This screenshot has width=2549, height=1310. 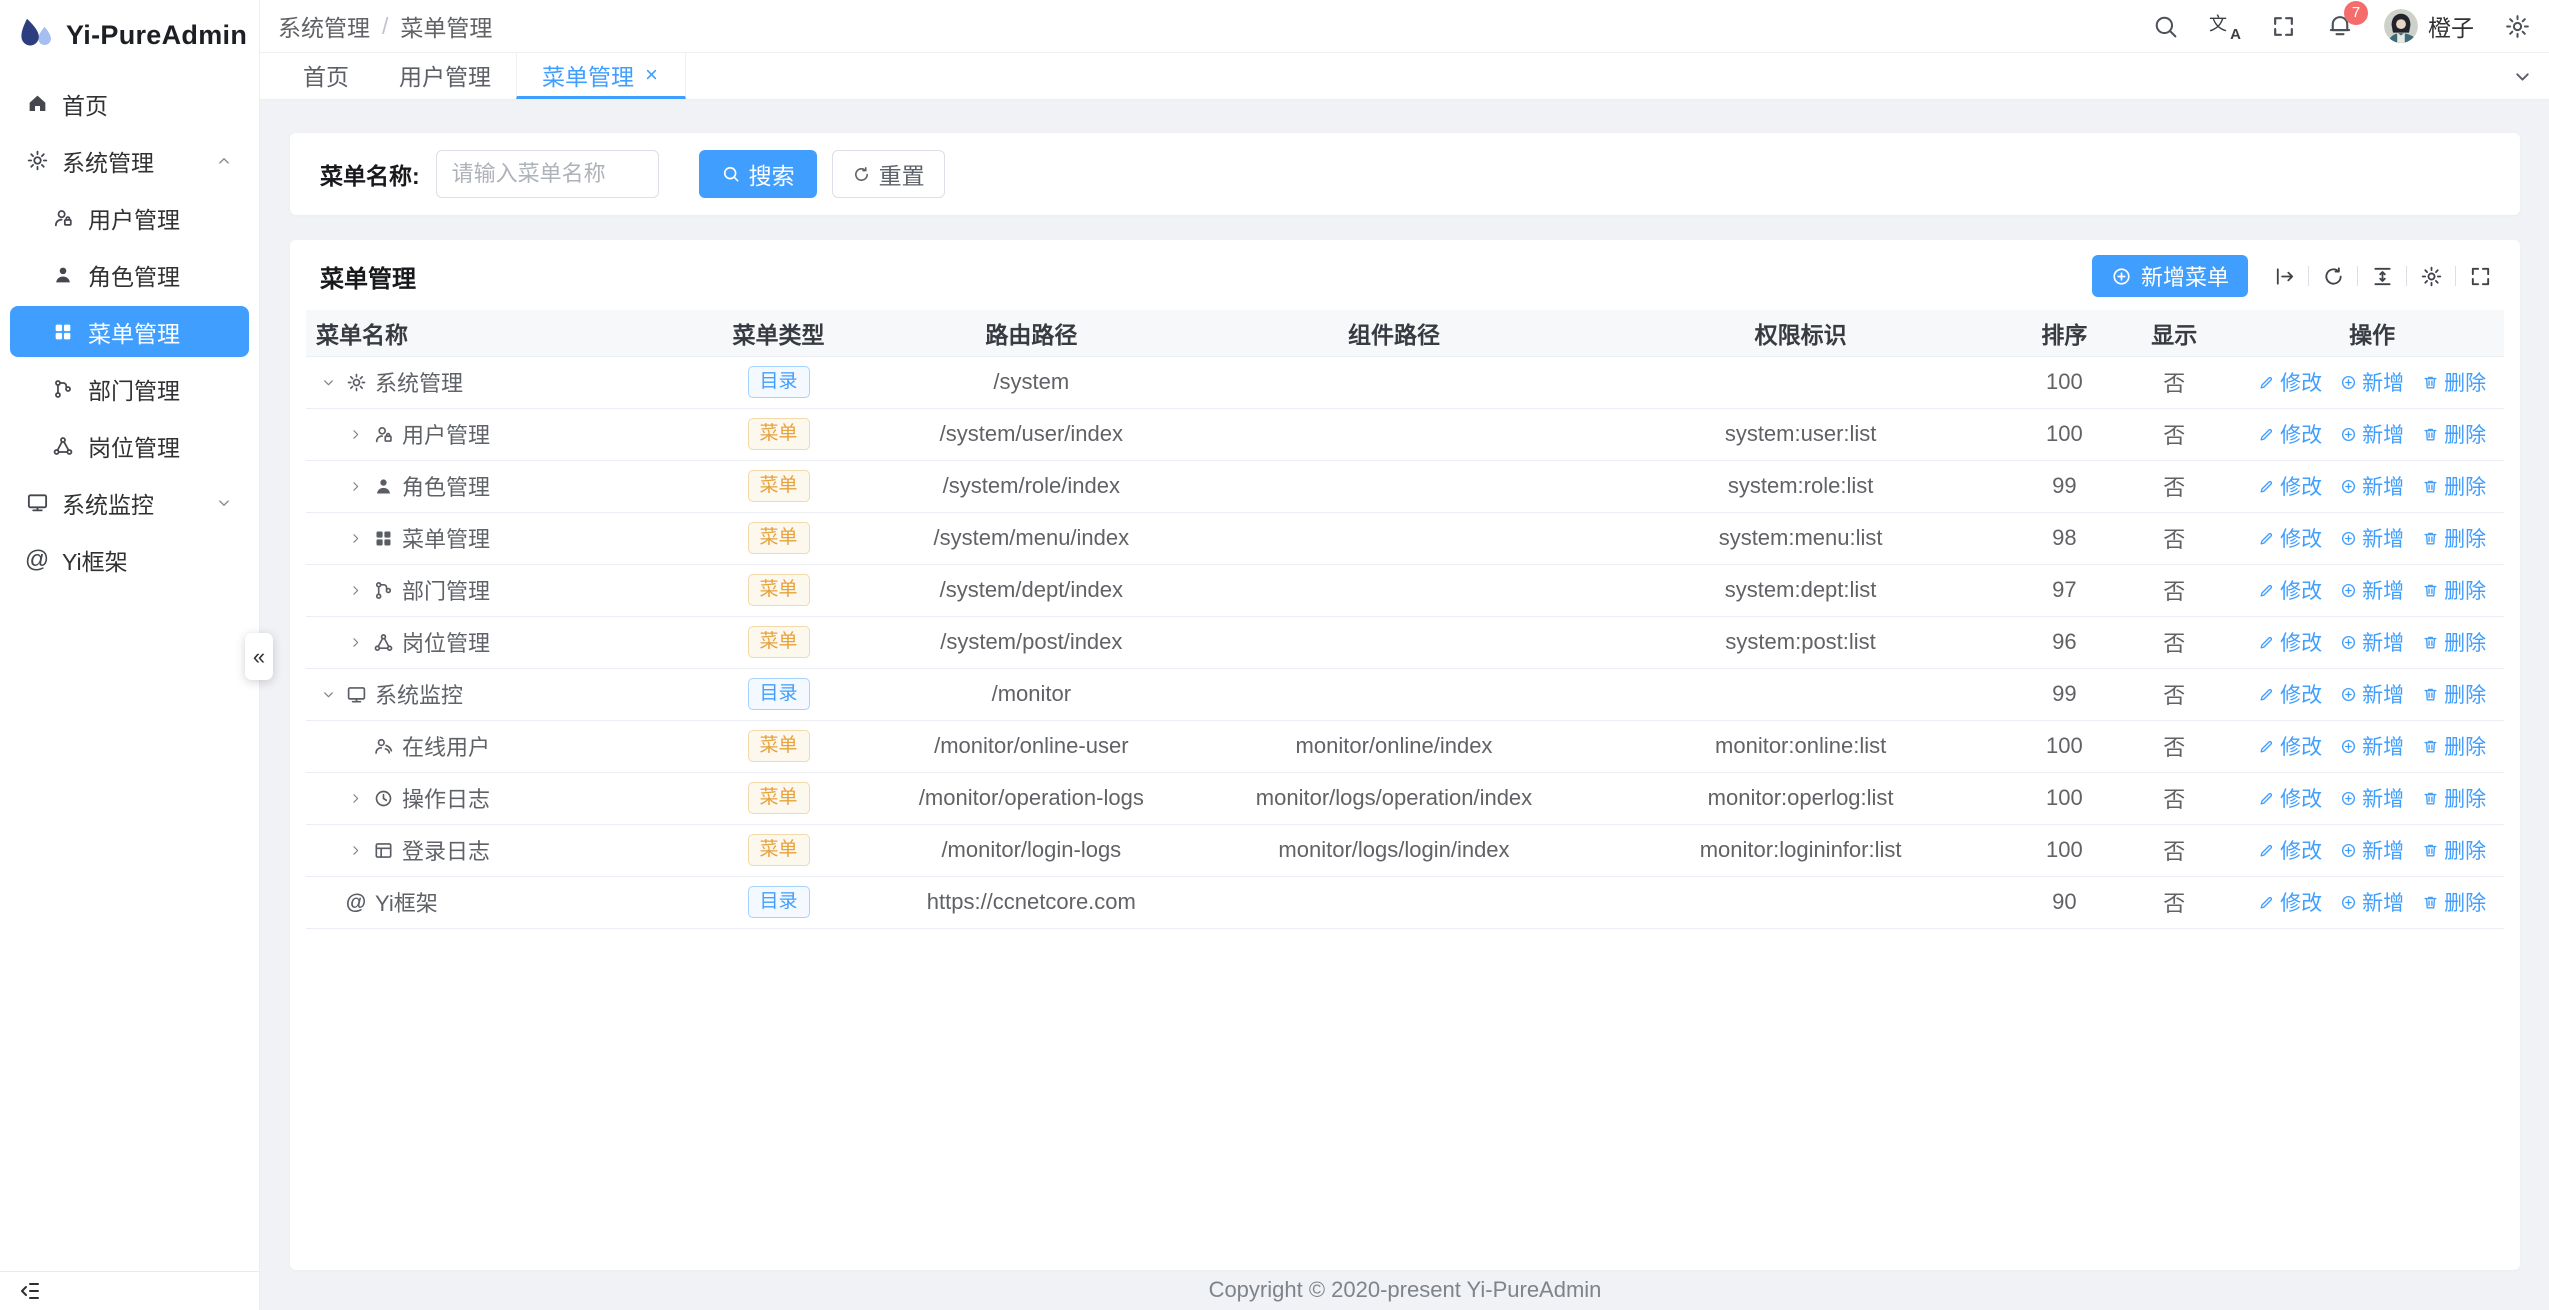 What do you see at coordinates (1394, 538) in the screenshot?
I see `cell-component-path` at bounding box center [1394, 538].